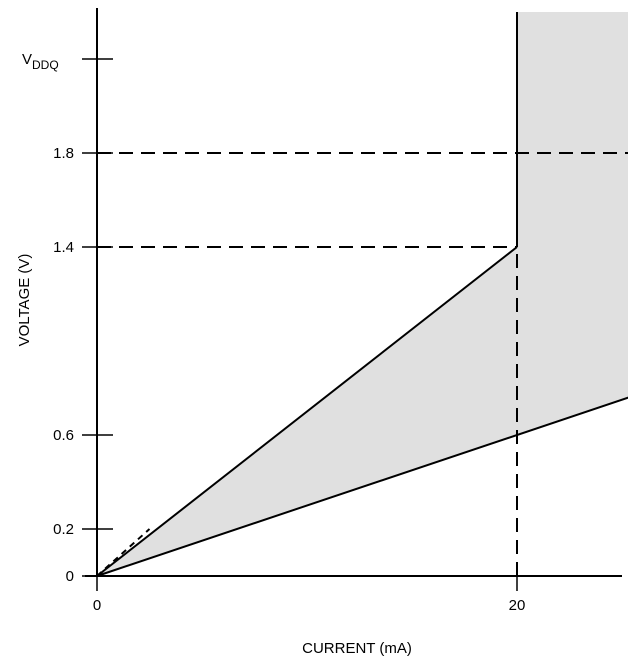  What do you see at coordinates (63, 435) in the screenshot?
I see `y-tick-label: 0.6` at bounding box center [63, 435].